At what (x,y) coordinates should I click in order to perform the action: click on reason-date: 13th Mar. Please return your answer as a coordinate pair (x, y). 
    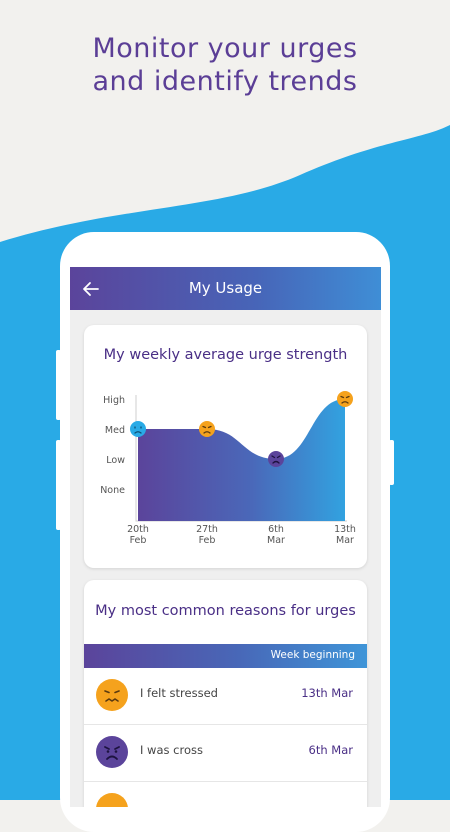
    Looking at the image, I should click on (327, 693).